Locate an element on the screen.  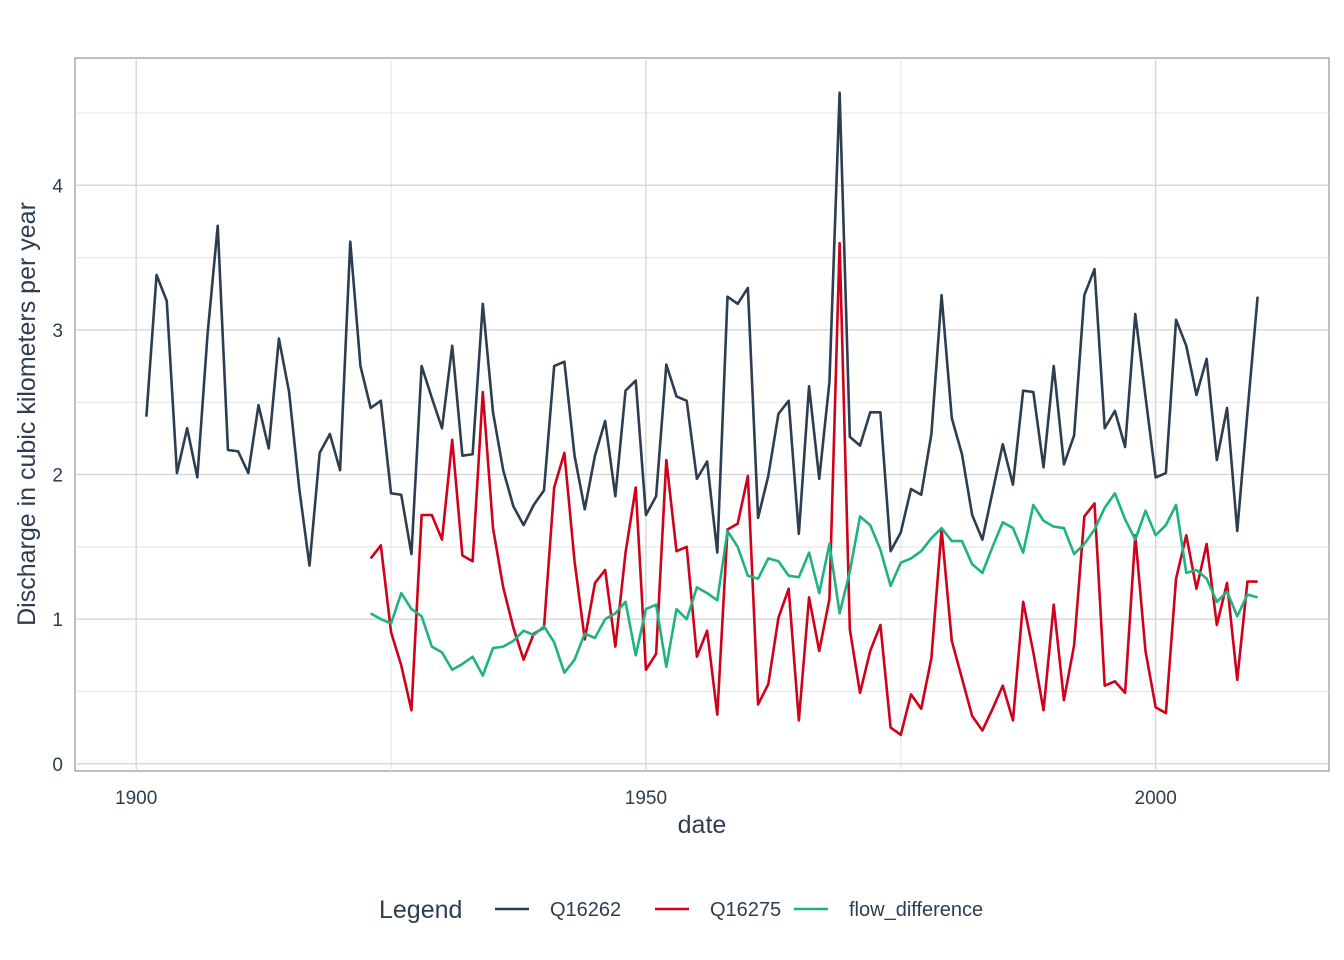
x-axis-title: date is located at coordinates (702, 825).